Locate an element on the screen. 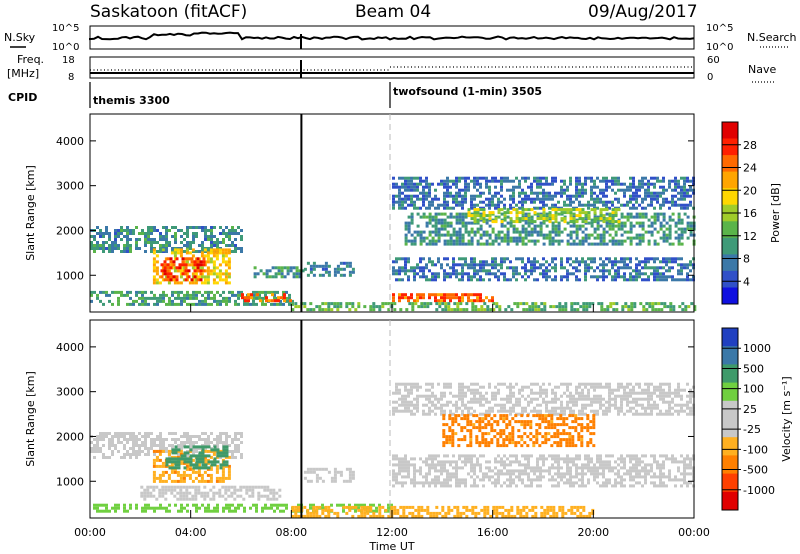  y-tick-label: 1000 is located at coordinates (70, 275).